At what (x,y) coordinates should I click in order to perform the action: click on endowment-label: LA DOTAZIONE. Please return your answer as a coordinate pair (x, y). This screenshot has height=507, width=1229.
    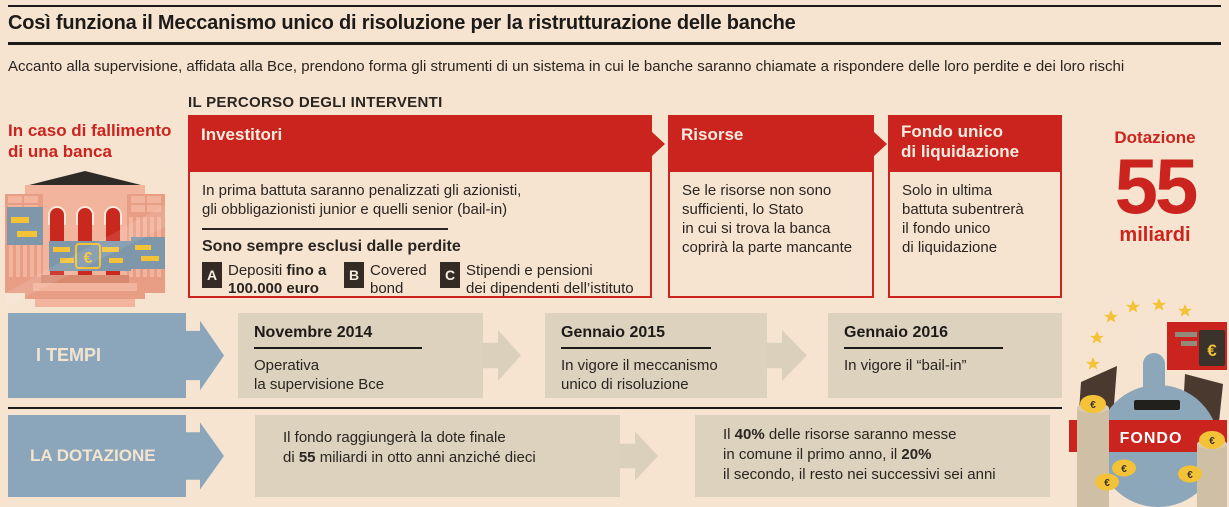
    Looking at the image, I should click on (93, 455).